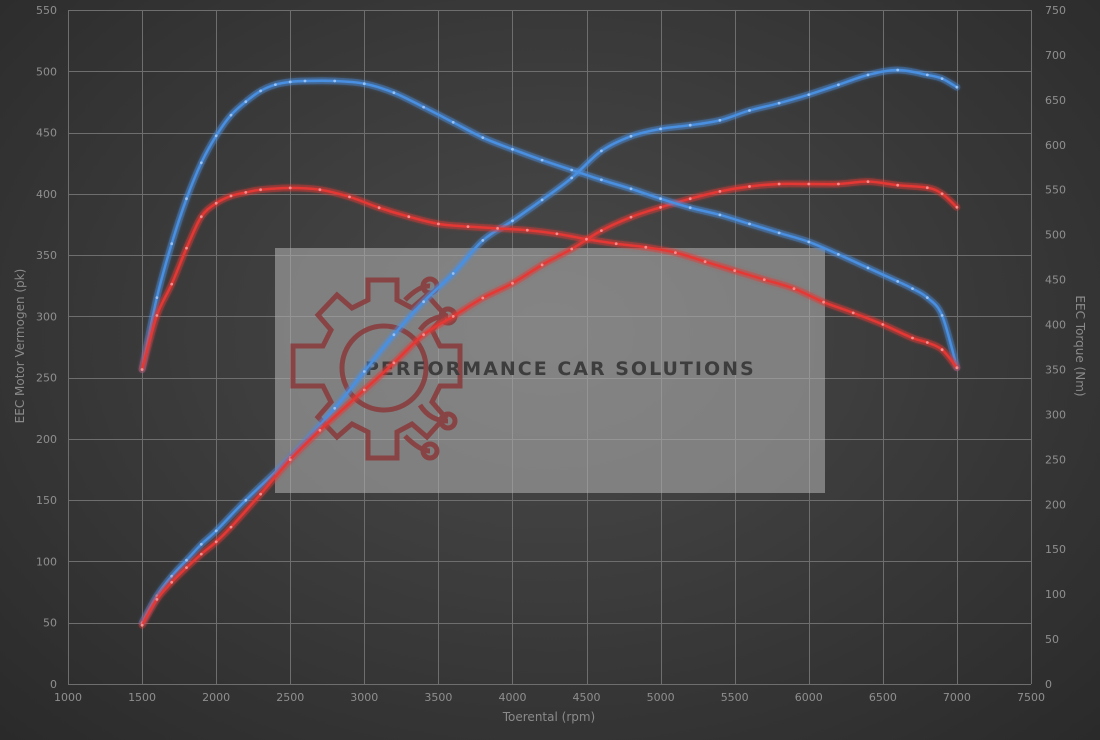  What do you see at coordinates (1055, 504) in the screenshot?
I see `y-right-tick-label: 200` at bounding box center [1055, 504].